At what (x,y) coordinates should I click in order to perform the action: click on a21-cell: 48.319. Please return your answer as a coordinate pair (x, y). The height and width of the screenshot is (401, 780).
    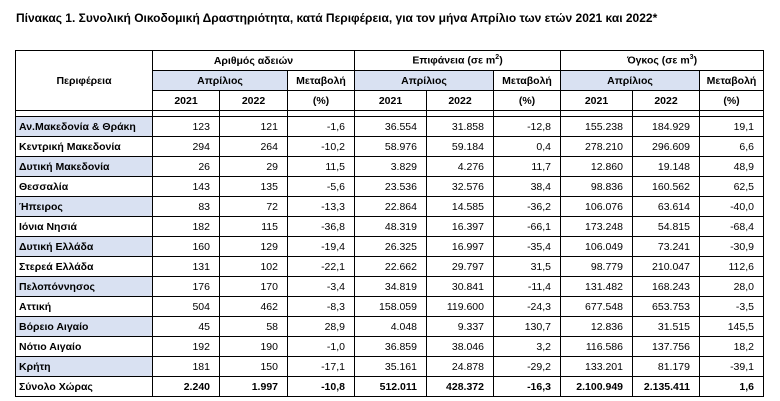
    Looking at the image, I should click on (390, 226).